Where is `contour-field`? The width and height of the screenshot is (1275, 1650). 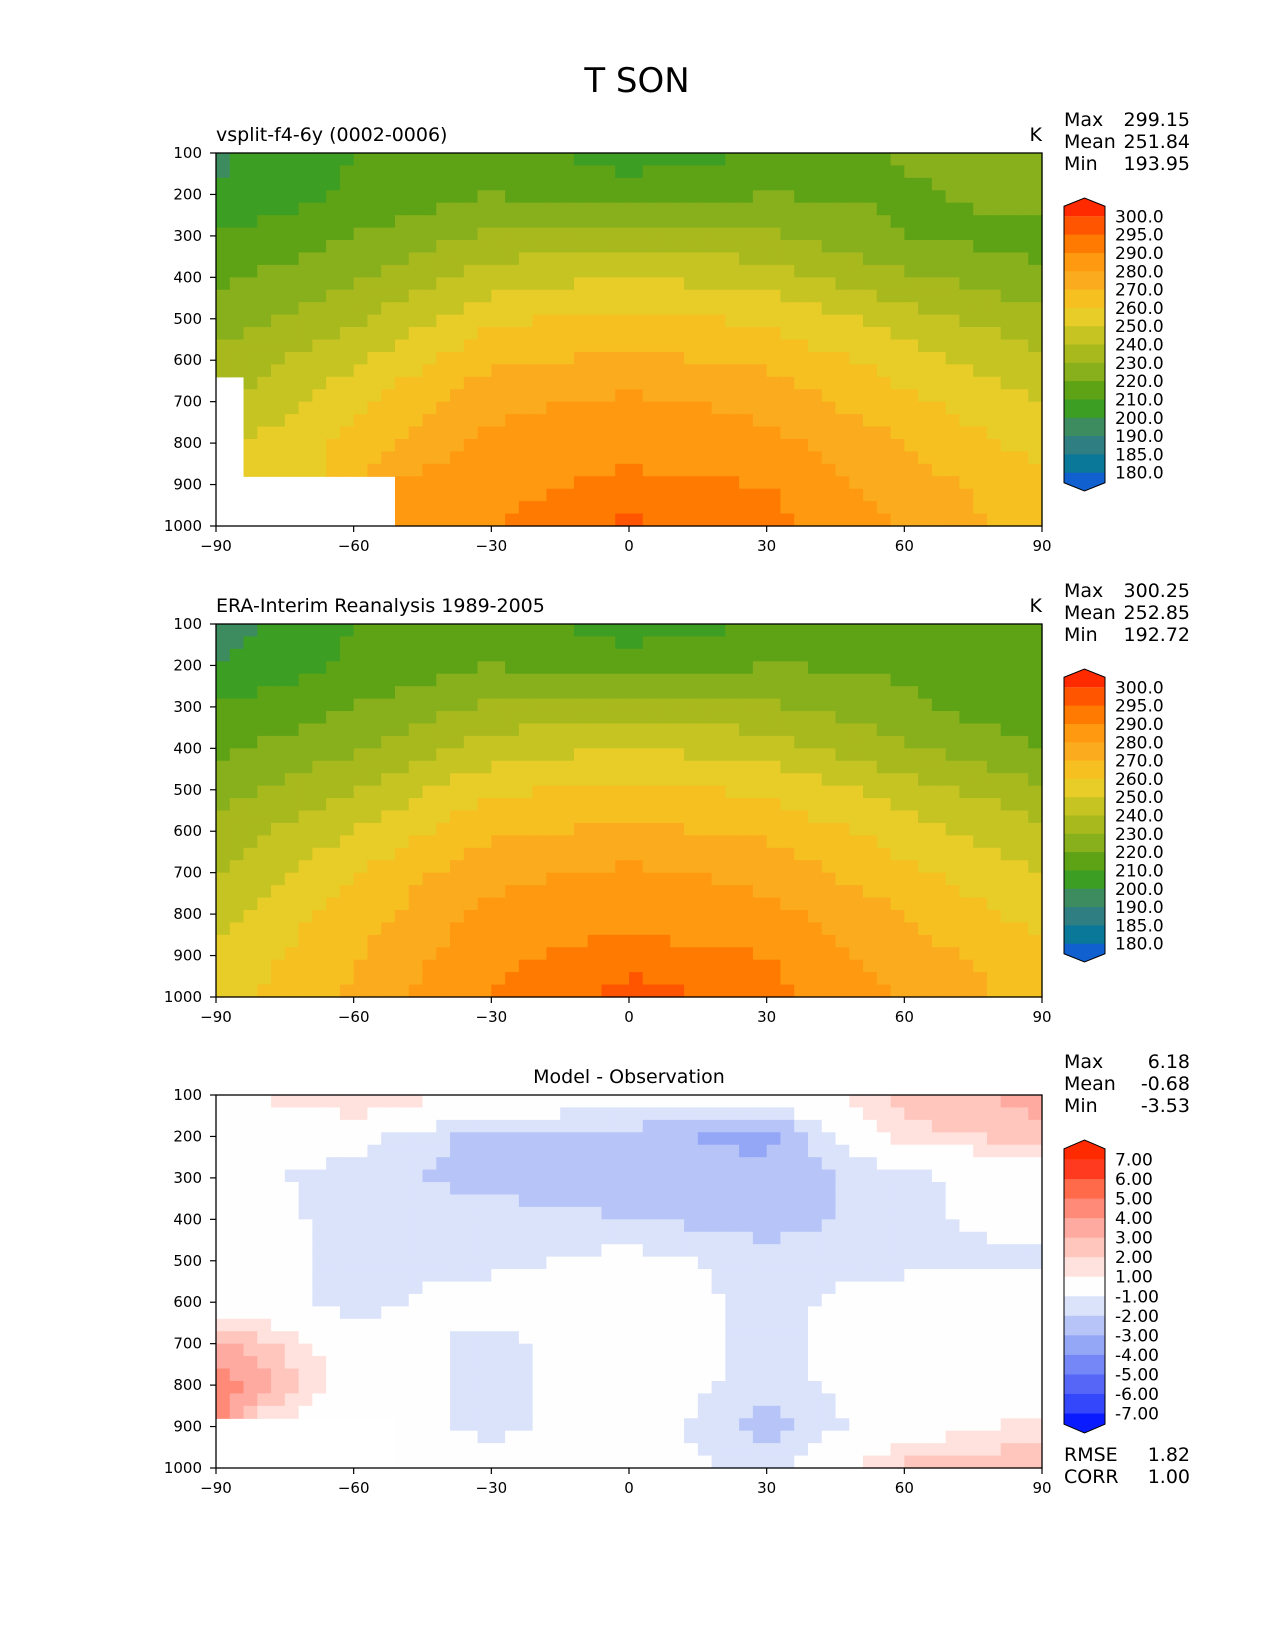 contour-field is located at coordinates (629, 1282).